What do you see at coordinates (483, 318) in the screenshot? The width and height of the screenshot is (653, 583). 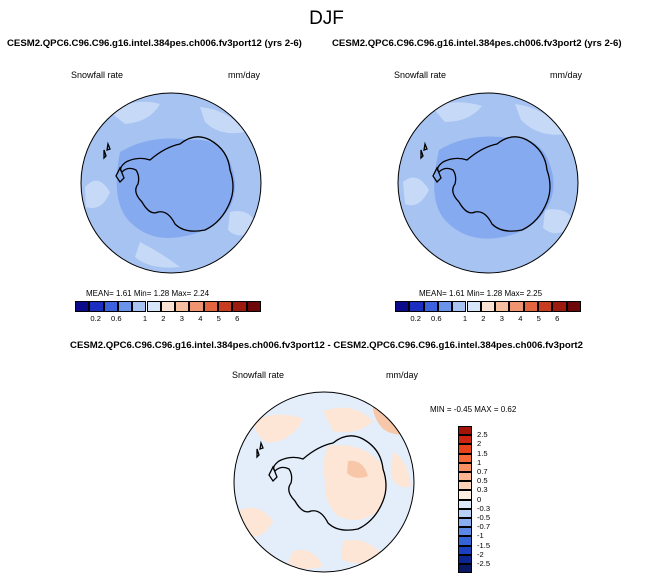 I see `panel-2-colorbar-tick-label: 2` at bounding box center [483, 318].